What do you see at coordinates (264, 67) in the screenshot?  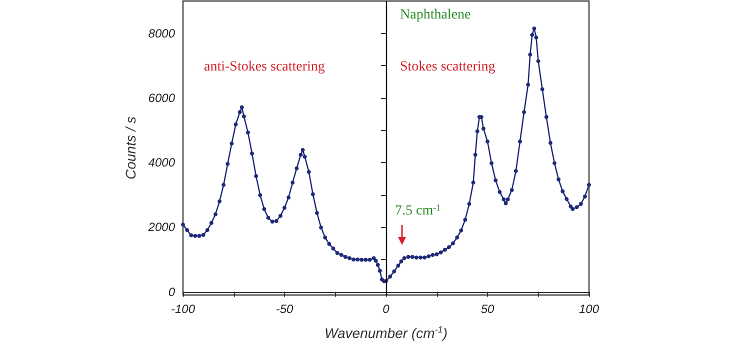 I see `annotation: anti-Stokes scattering` at bounding box center [264, 67].